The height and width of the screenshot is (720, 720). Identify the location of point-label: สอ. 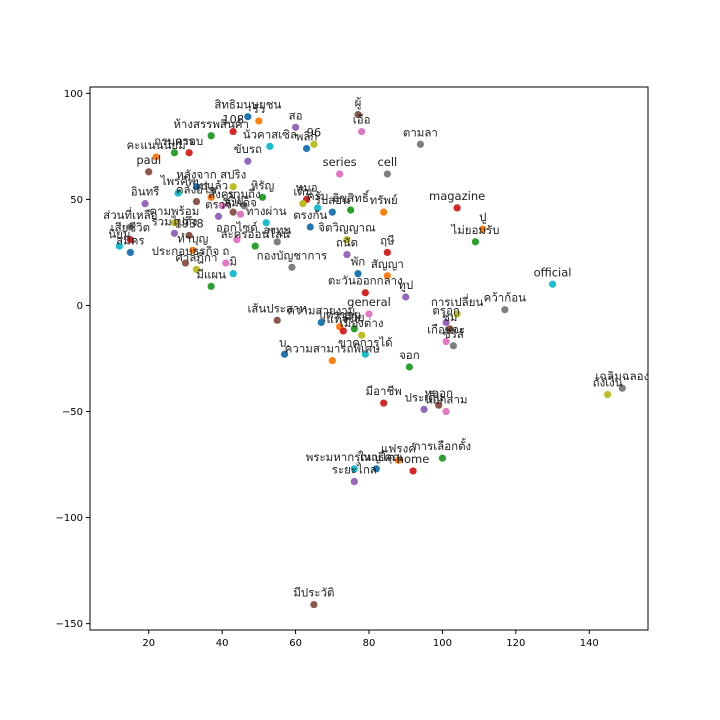
(296, 115).